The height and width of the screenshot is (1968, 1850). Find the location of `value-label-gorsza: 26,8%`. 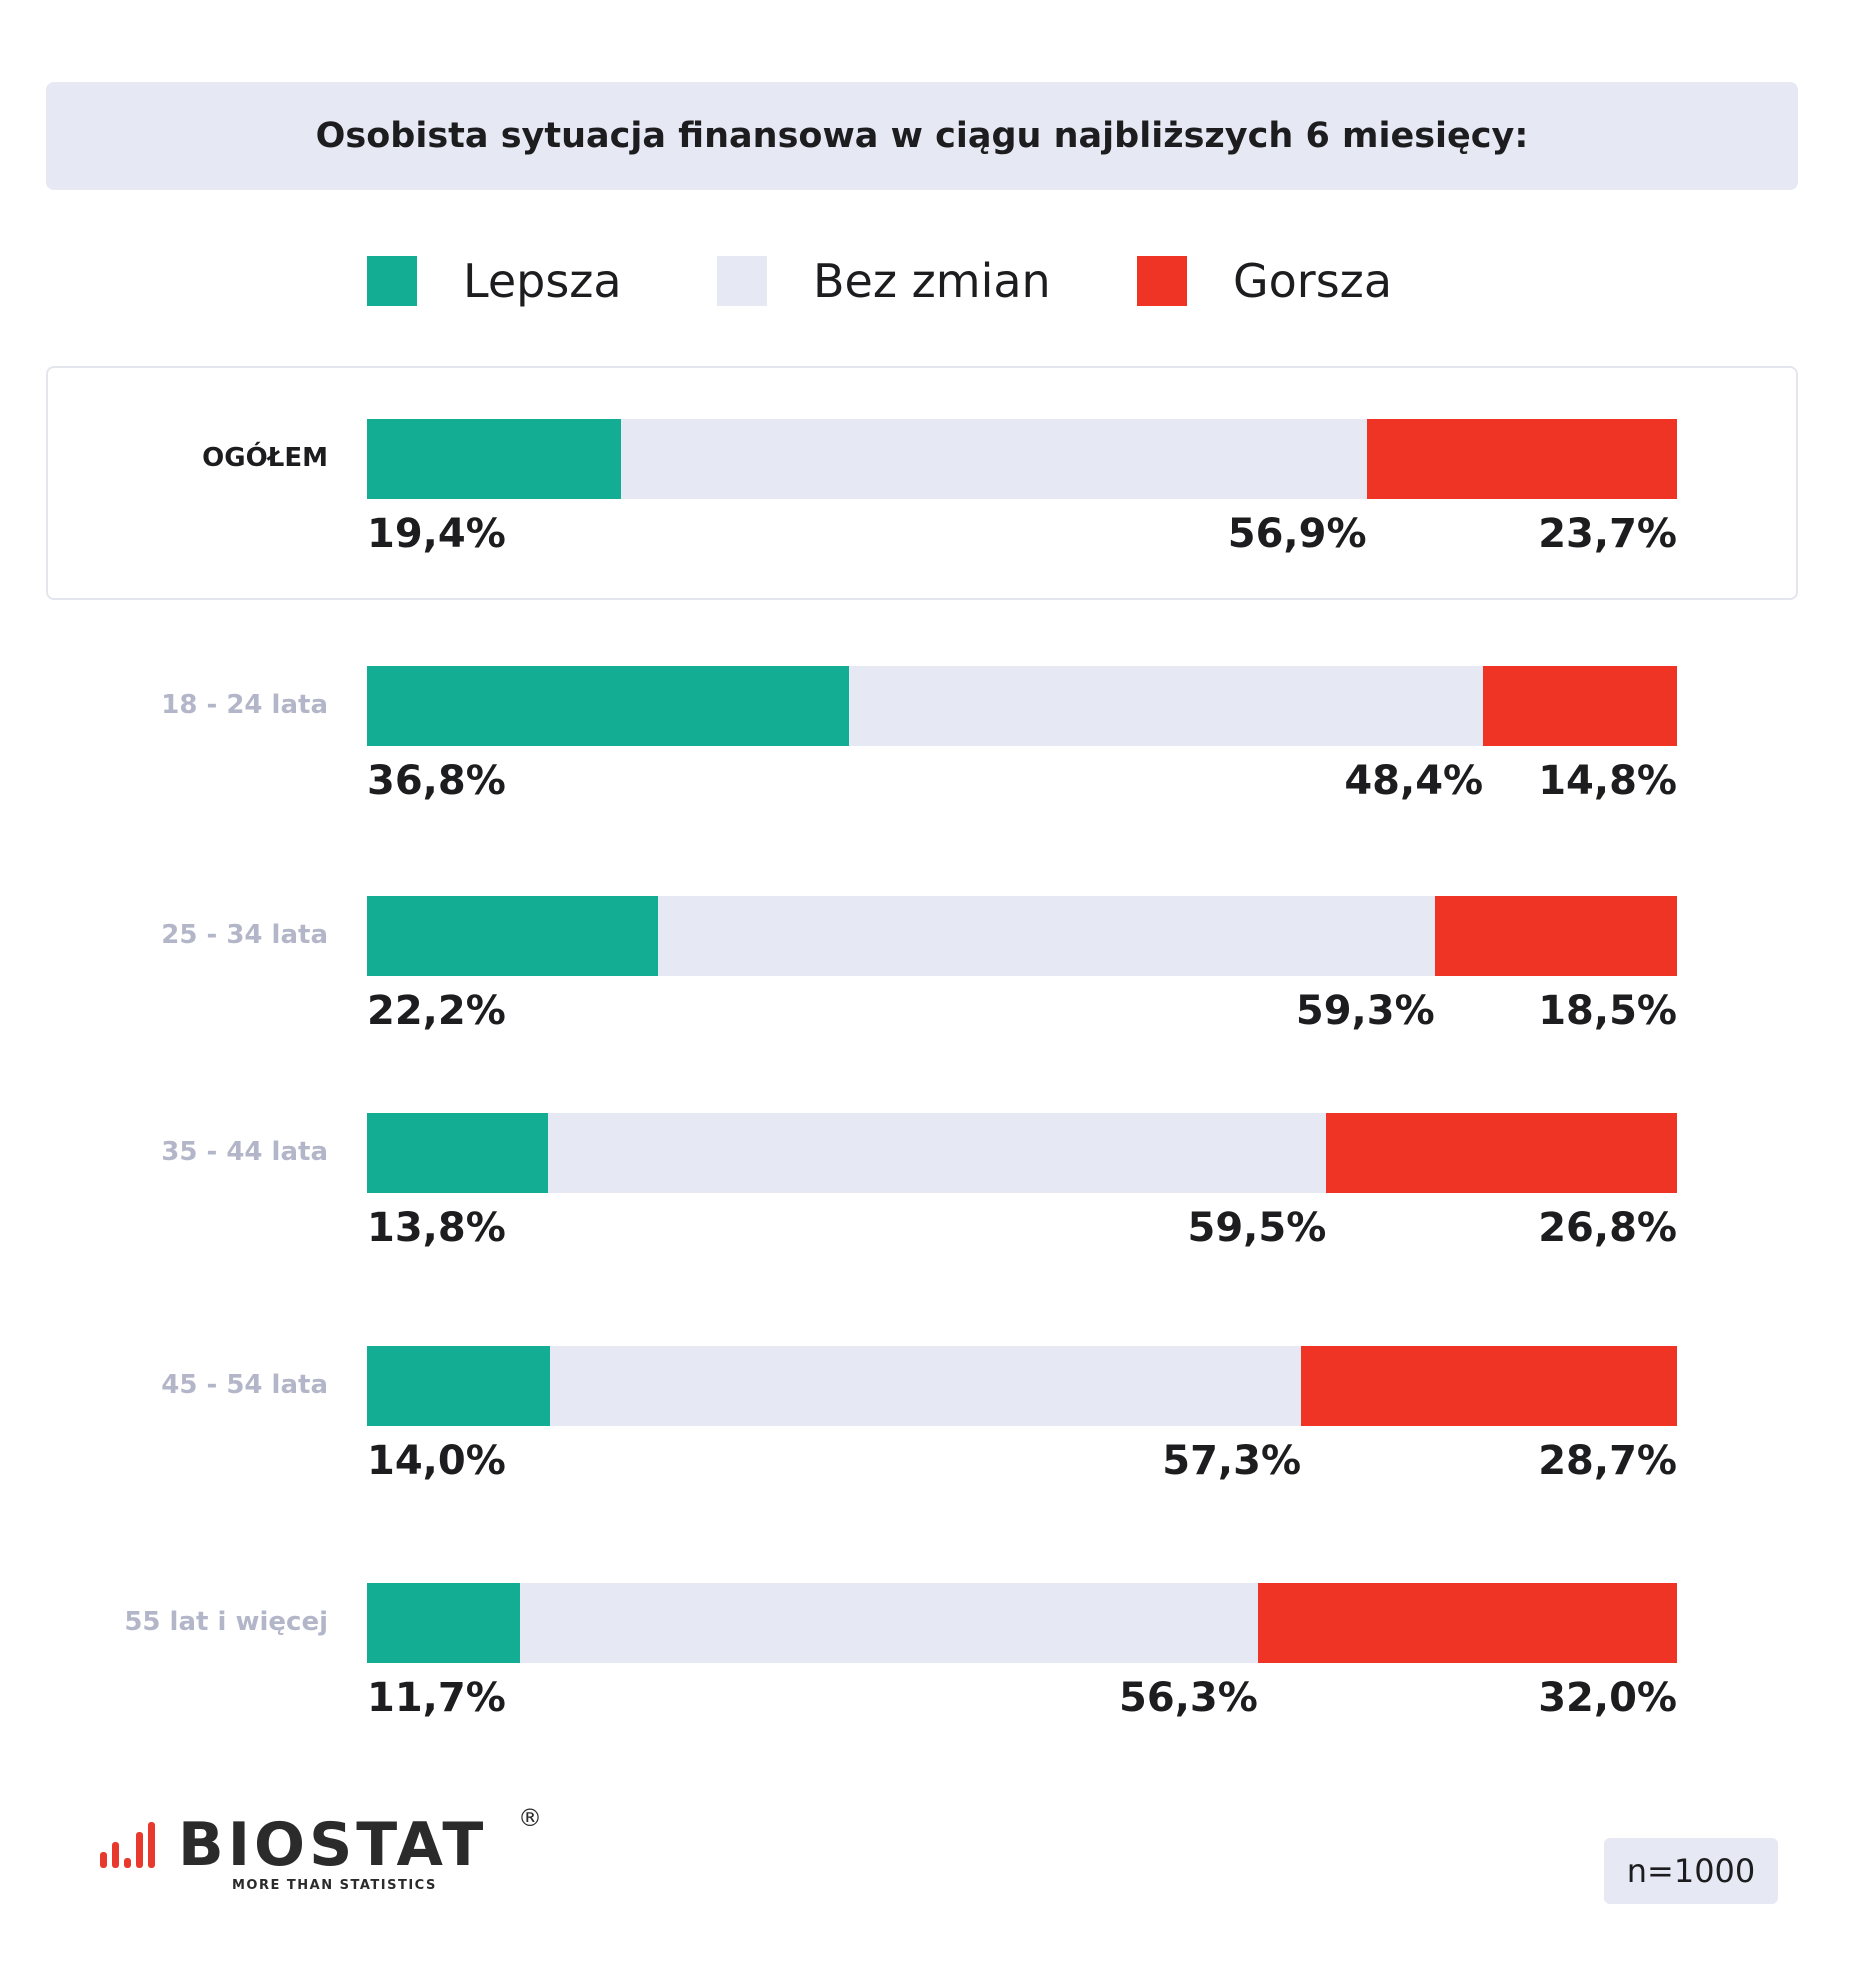

value-label-gorsza: 26,8% is located at coordinates (1607, 1228).